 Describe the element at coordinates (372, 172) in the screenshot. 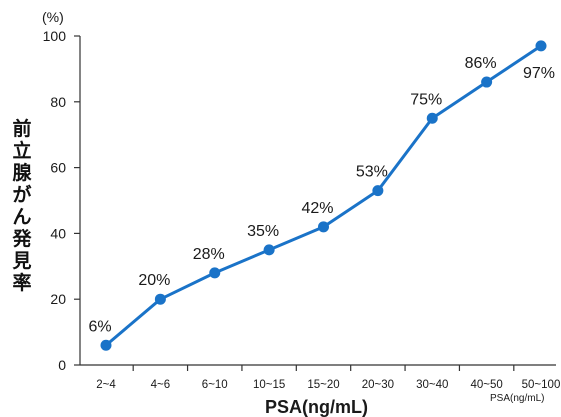

I see `data-label: 53%` at that location.